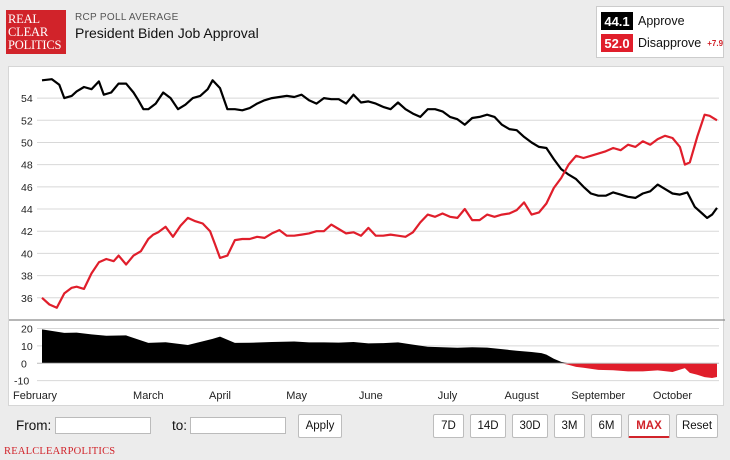  Describe the element at coordinates (448, 396) in the screenshot. I see `x-tick-label-july: July` at that location.